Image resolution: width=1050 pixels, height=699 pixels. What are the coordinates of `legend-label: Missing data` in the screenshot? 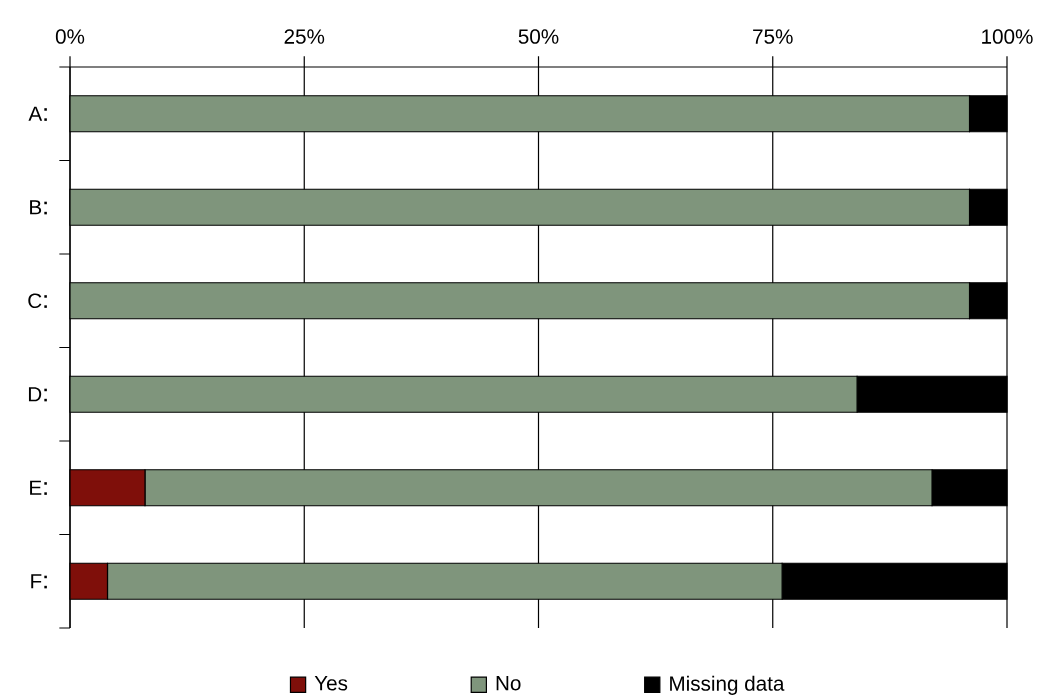 It's located at (727, 685).